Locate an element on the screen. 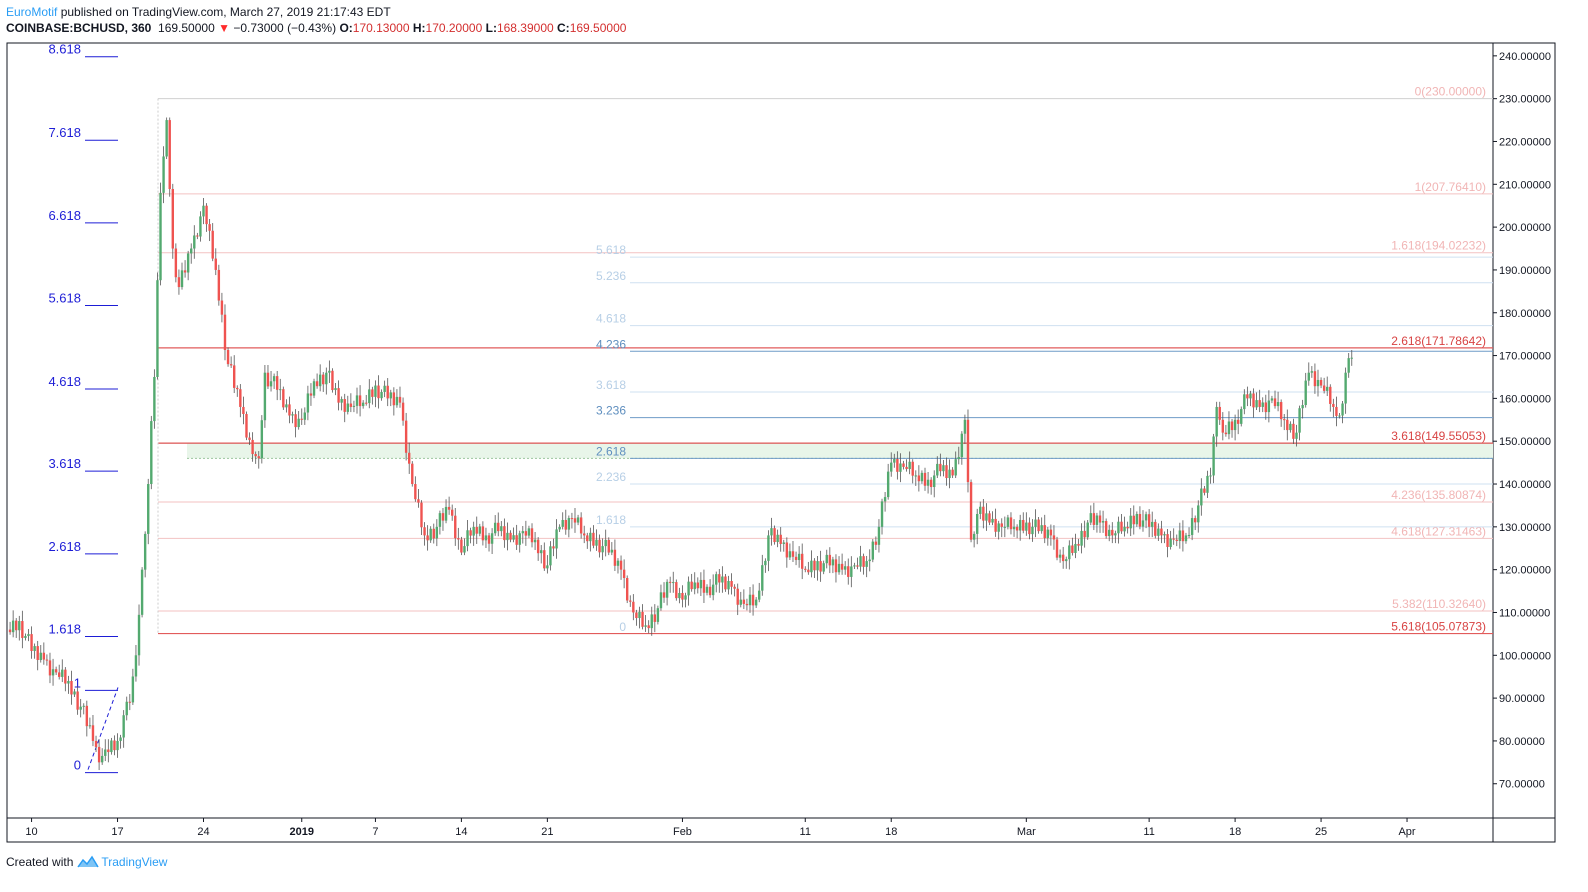 This screenshot has width=1588, height=892. price-tick-label: 120.00000 is located at coordinates (1525, 571).